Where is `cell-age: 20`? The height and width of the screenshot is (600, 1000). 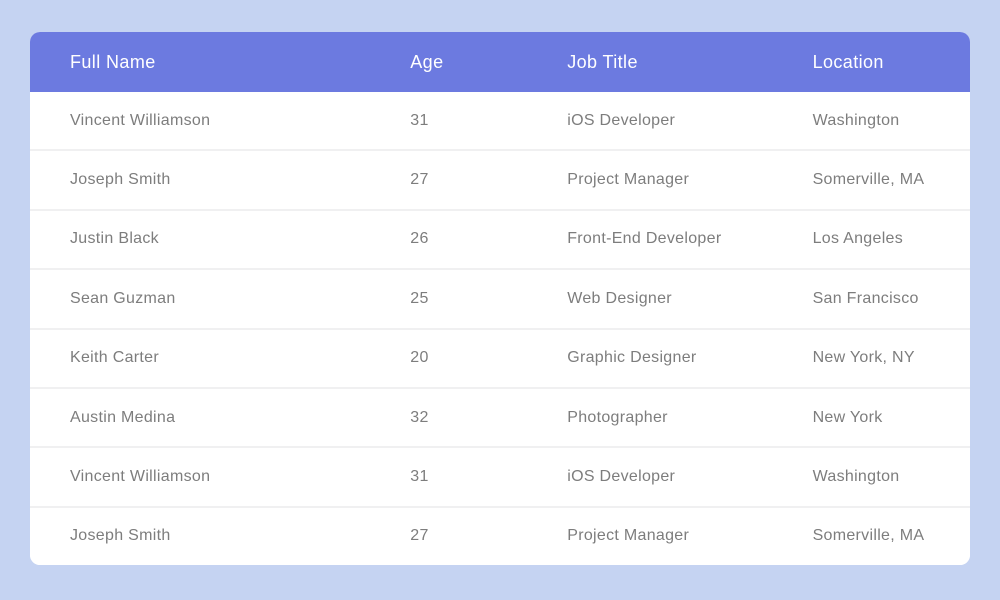 cell-age: 20 is located at coordinates (419, 358).